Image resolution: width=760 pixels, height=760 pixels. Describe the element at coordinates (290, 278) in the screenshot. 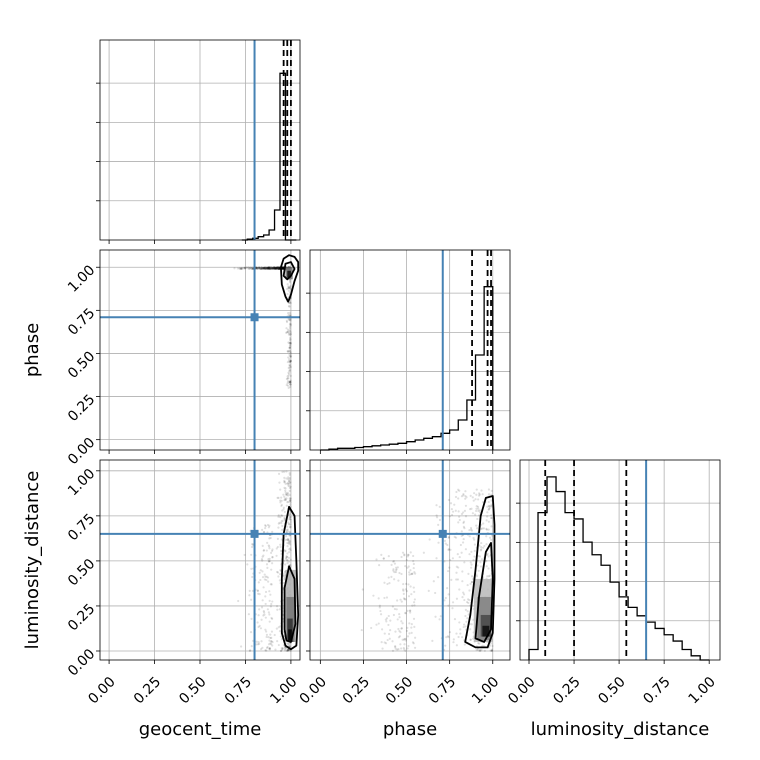

I see `contour-outer` at that location.